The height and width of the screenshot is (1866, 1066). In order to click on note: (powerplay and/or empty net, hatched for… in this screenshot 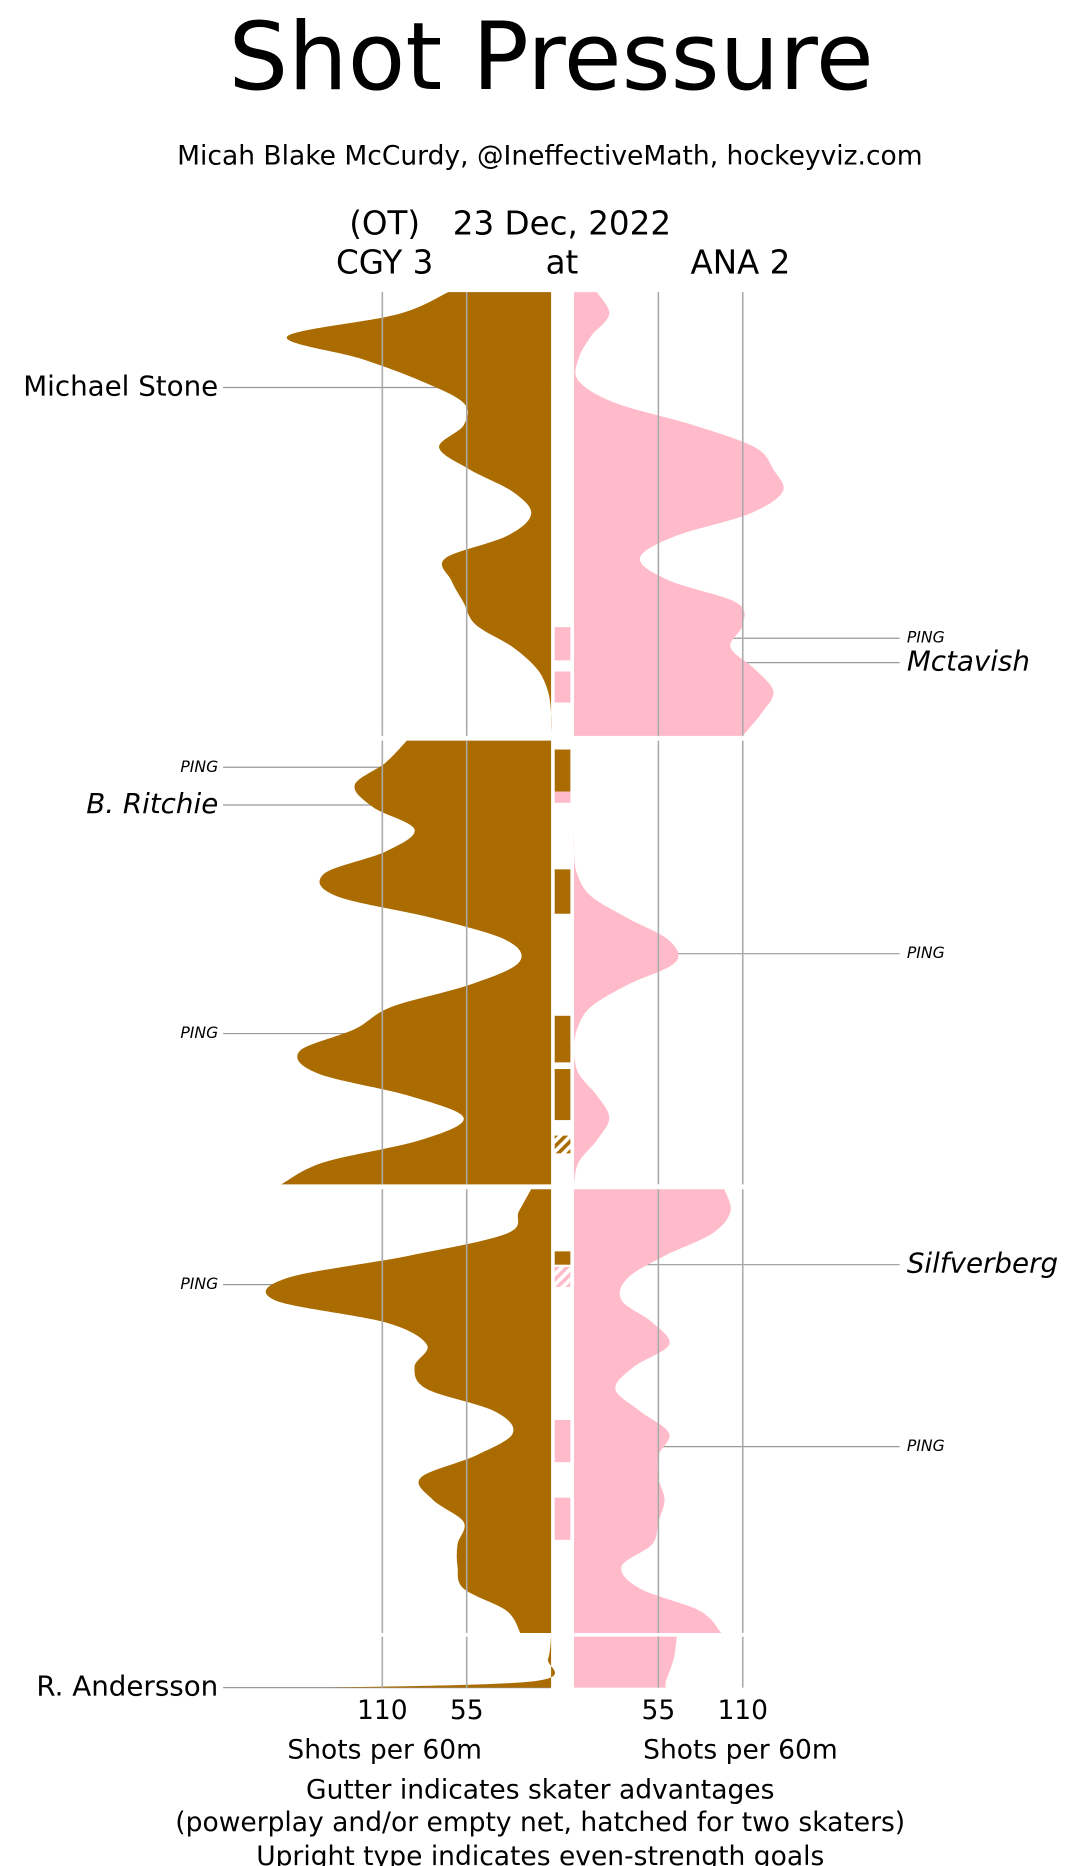, I will do `click(540, 1822)`.